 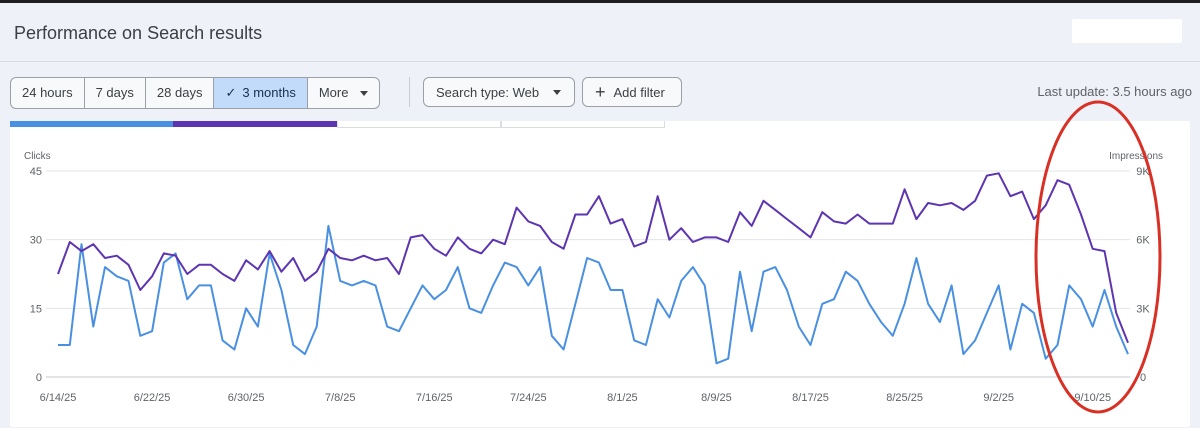 I want to click on y-left-axis-title: Clicks, so click(x=37, y=156).